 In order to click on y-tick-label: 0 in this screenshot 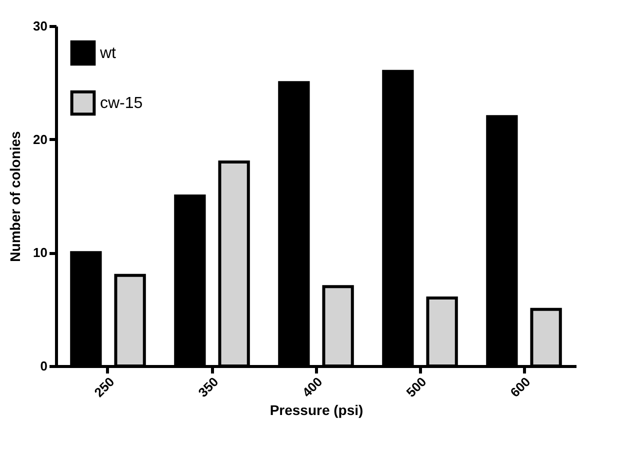, I will do `click(44, 366)`.